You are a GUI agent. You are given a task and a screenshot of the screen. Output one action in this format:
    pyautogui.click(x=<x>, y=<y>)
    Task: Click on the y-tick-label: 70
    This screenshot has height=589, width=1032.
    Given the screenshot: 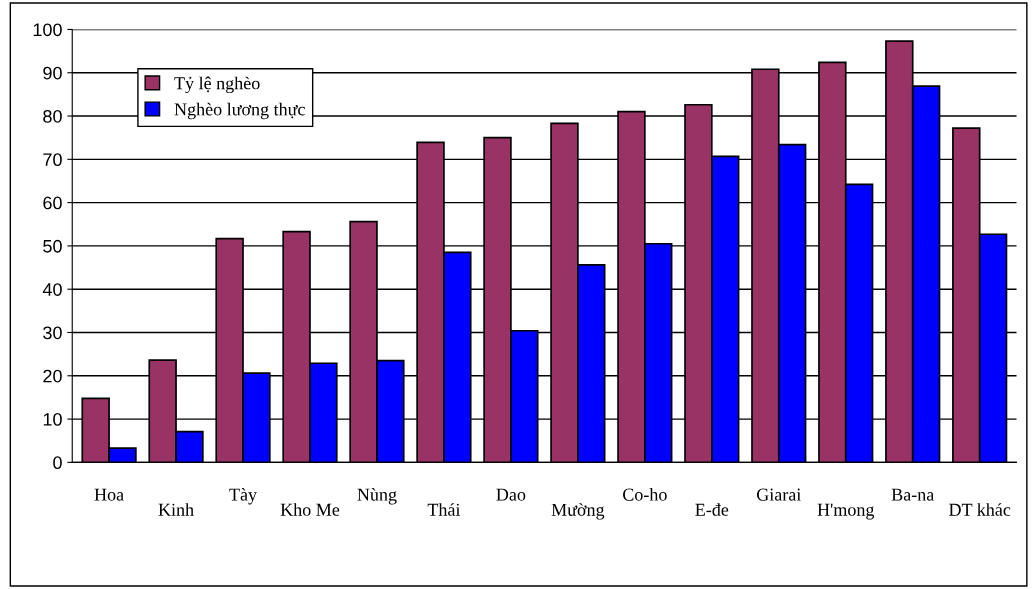 What is the action you would take?
    pyautogui.click(x=52, y=160)
    